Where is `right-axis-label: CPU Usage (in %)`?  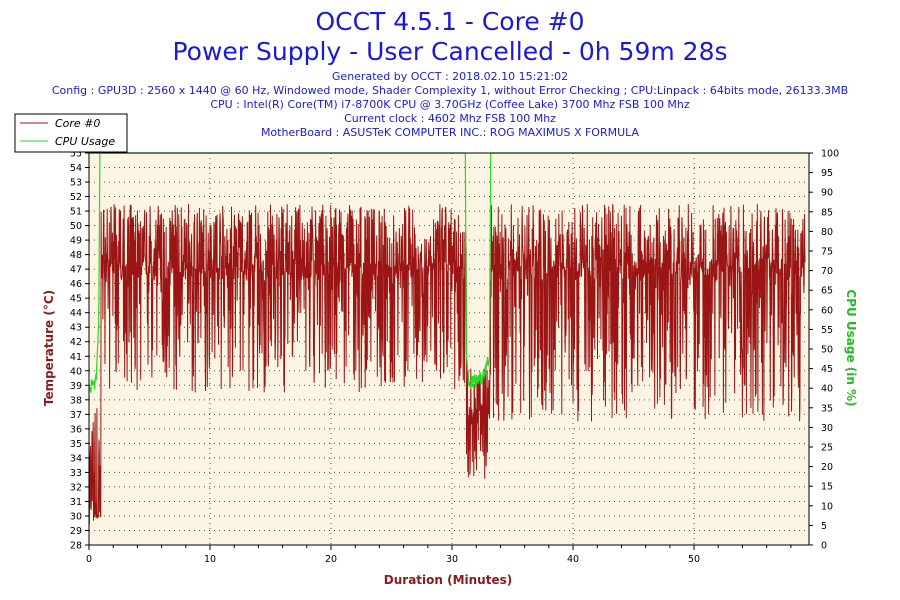 right-axis-label: CPU Usage (in %) is located at coordinates (851, 347).